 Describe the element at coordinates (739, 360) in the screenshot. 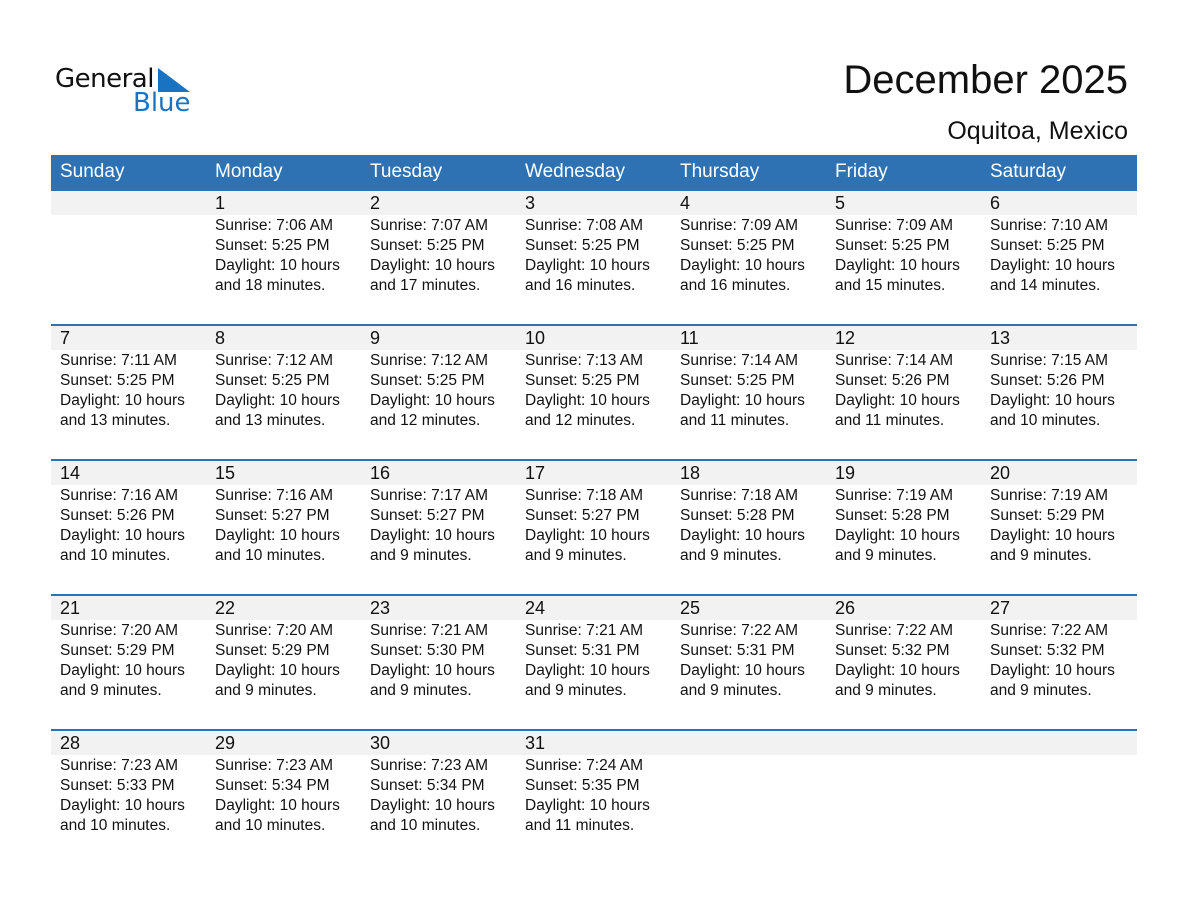

I see `sunrise-text: Sunrise: 7:14 AM` at that location.